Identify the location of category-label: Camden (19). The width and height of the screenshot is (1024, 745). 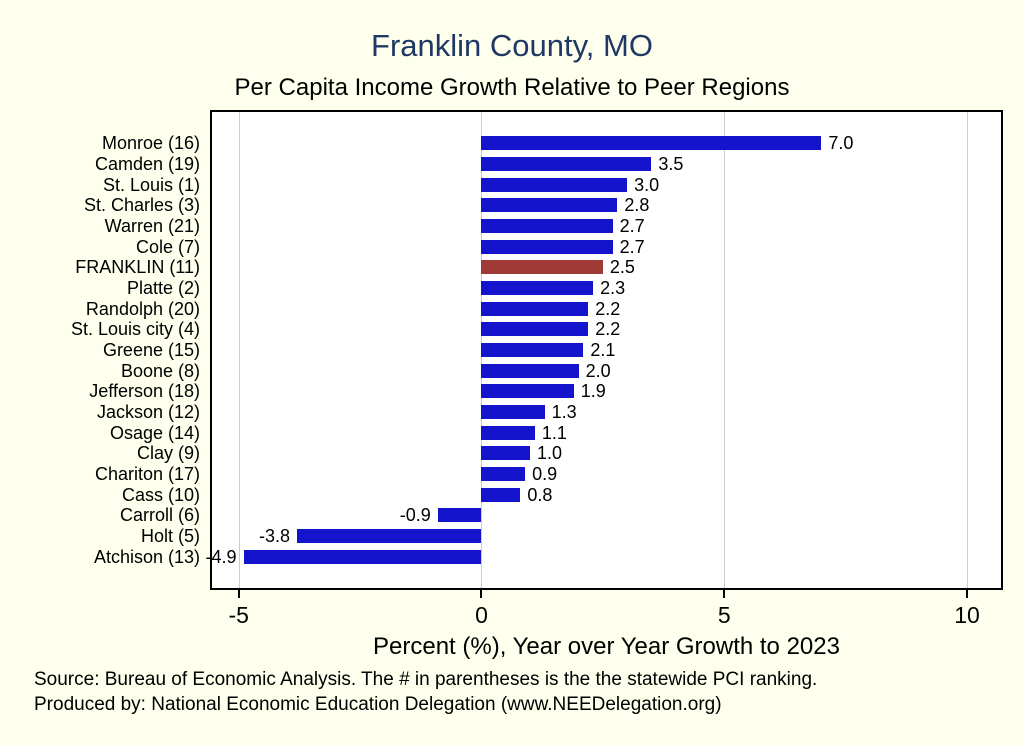
(147, 163).